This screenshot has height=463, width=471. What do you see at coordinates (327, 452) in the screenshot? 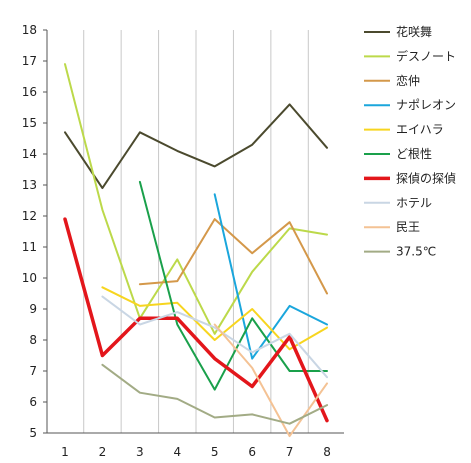
I see `x-tick-label: 8` at bounding box center [327, 452].